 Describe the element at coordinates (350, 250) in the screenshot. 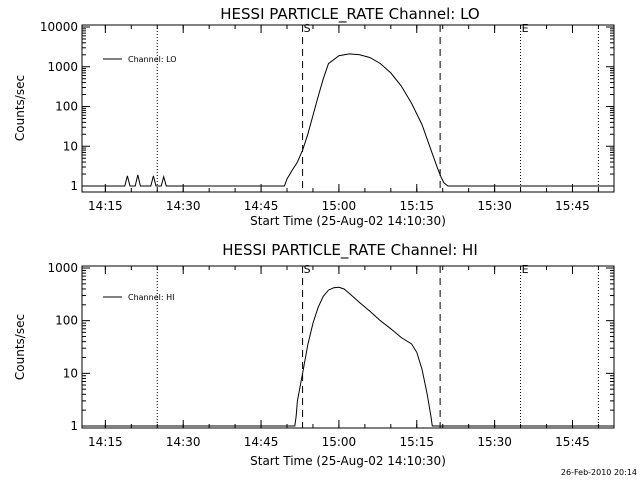

I see `chart-title: HESSI PARTICLE_RATE Channel: HI` at that location.